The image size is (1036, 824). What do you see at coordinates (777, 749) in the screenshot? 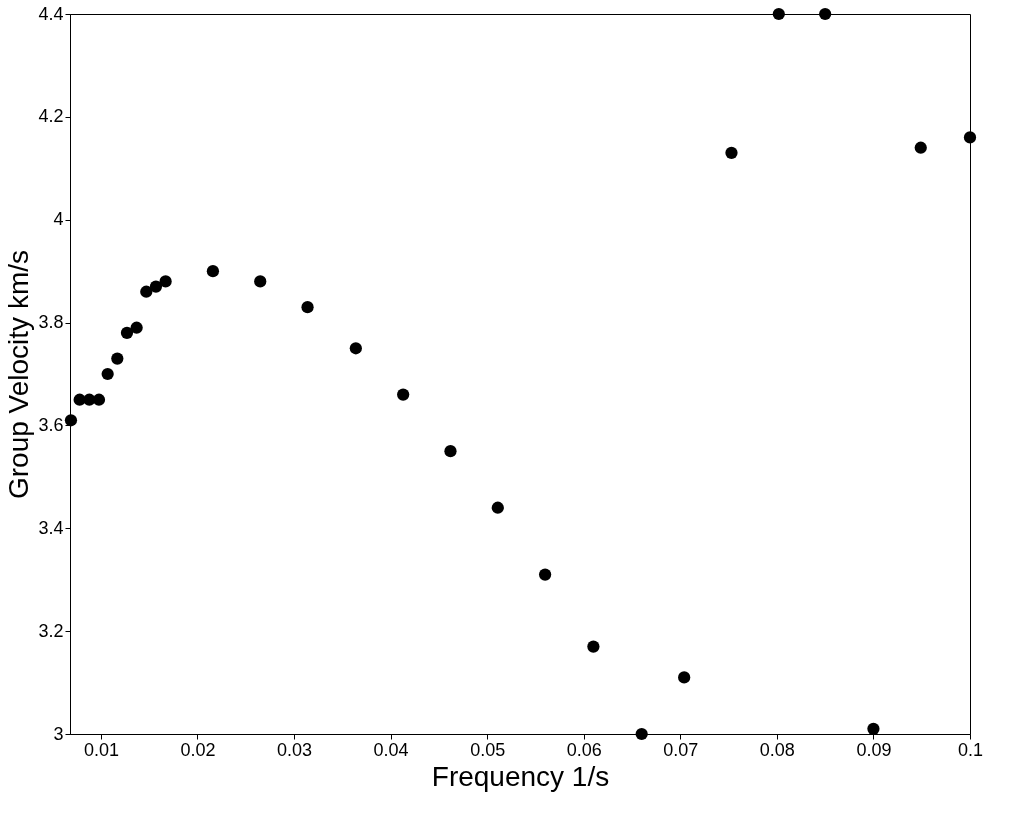
I see `x-tick-label: 0.08` at bounding box center [777, 749].